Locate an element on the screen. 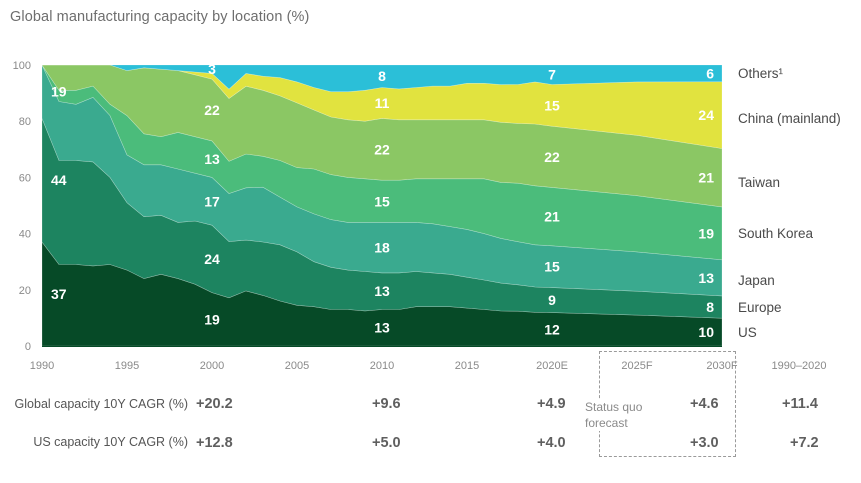  forecast-note: Status quo forecast is located at coordinates (621, 415).